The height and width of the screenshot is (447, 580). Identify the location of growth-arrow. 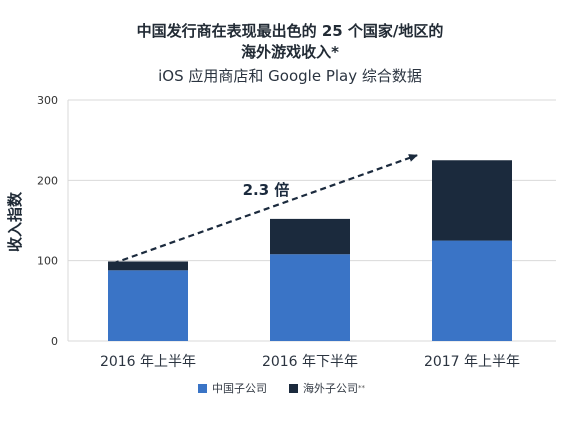
(265, 209).